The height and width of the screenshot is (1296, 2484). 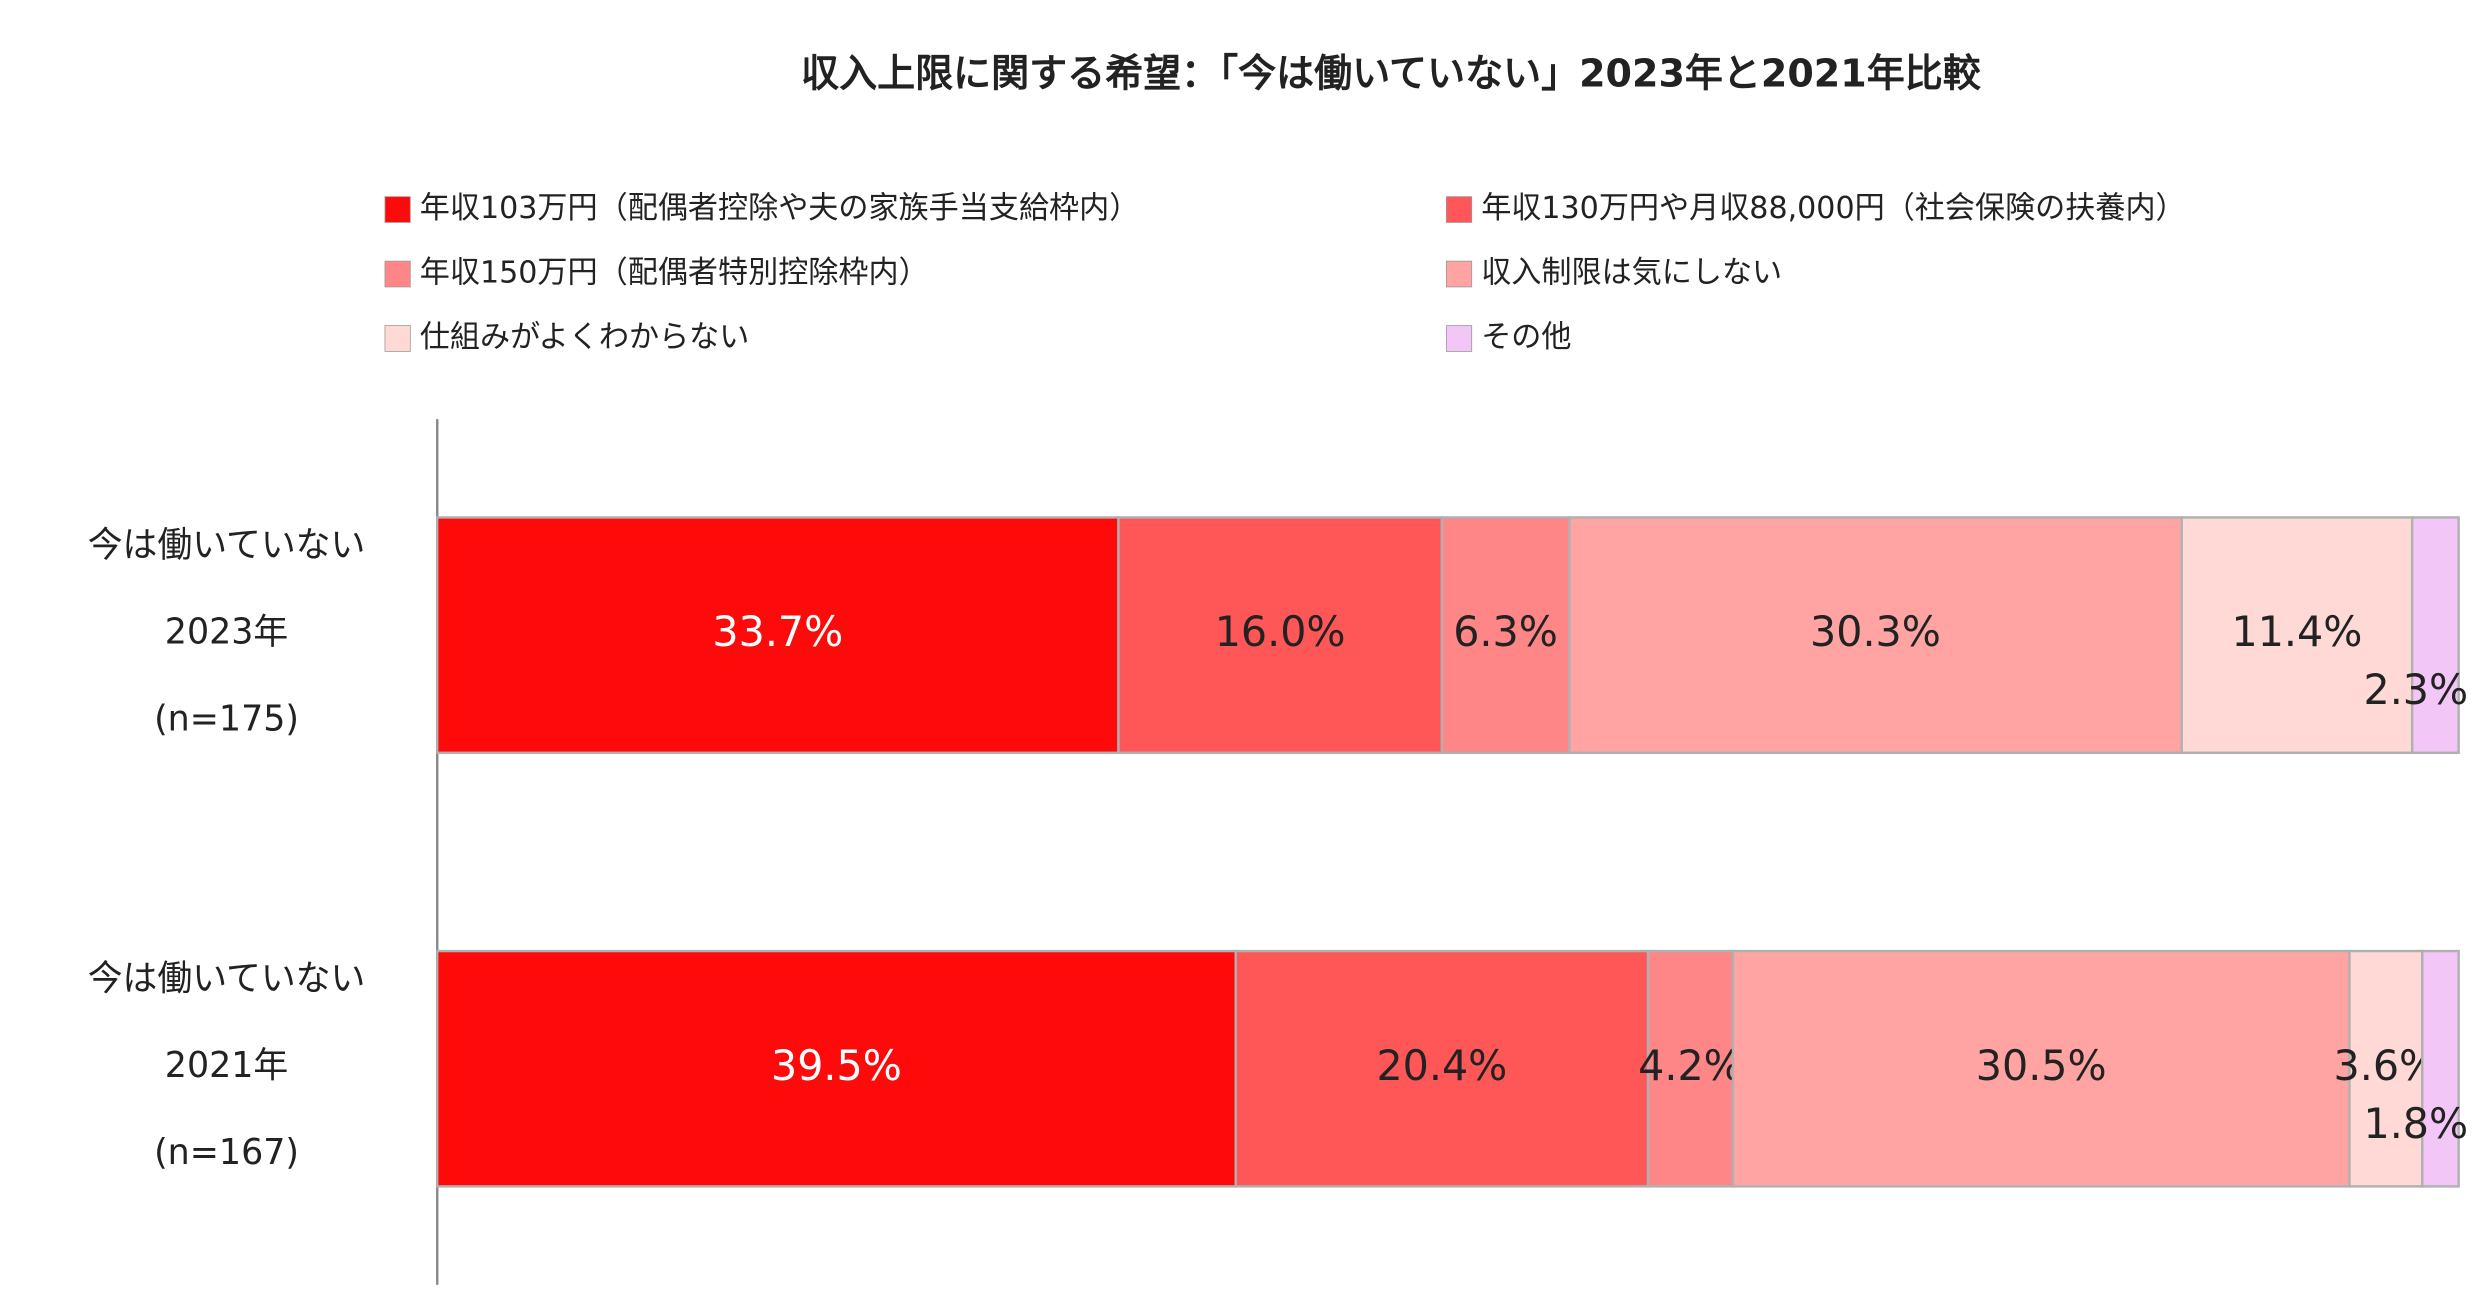 I want to click on value-label: 11.4%, so click(x=2297, y=631).